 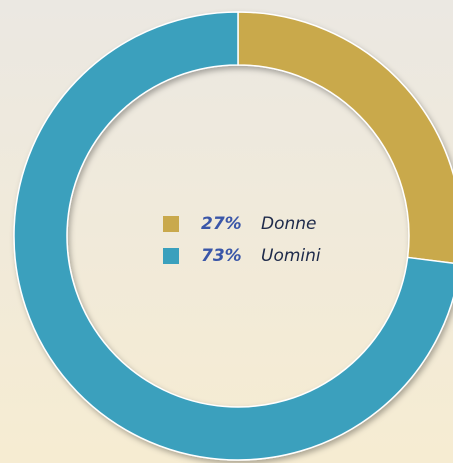 I want to click on legend-label: Donne, so click(x=289, y=224).